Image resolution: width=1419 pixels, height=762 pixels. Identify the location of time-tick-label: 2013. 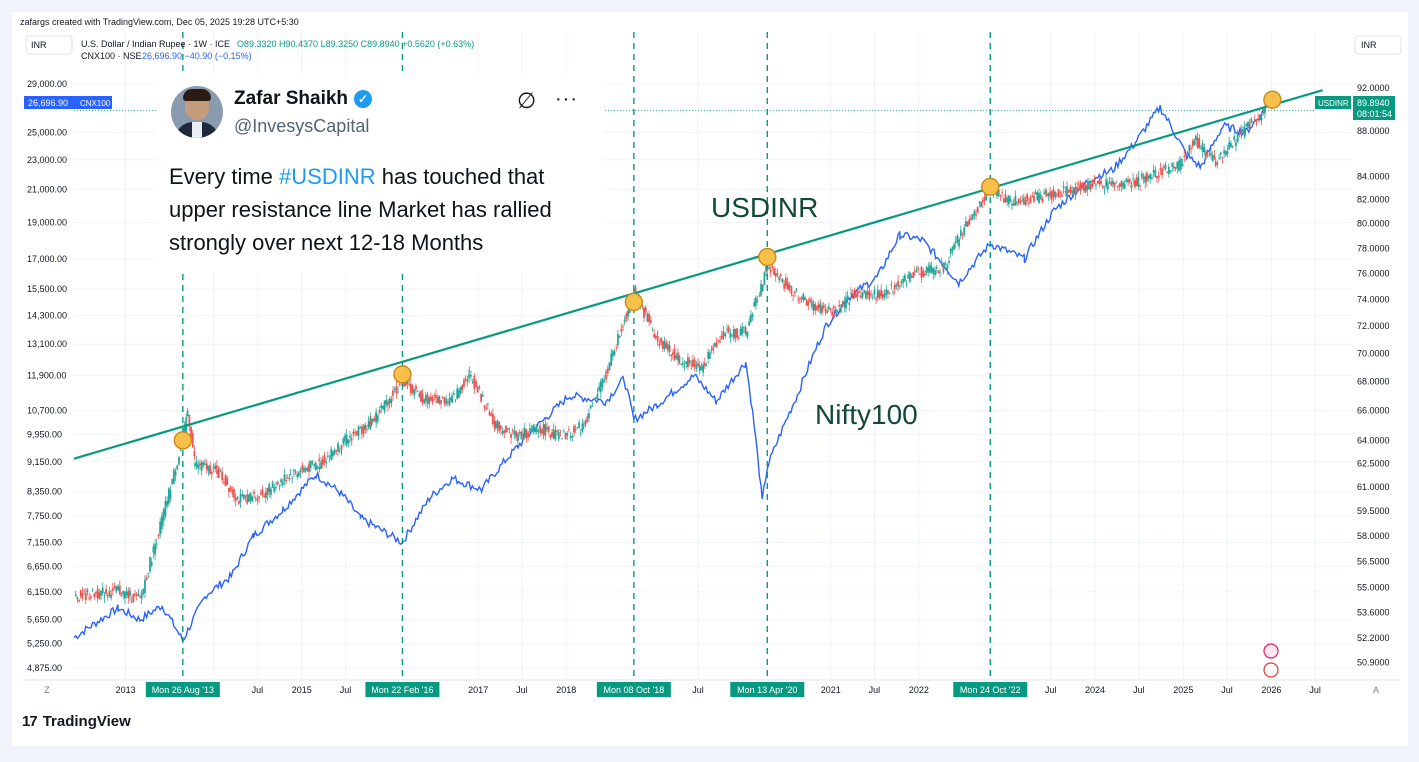
(126, 690).